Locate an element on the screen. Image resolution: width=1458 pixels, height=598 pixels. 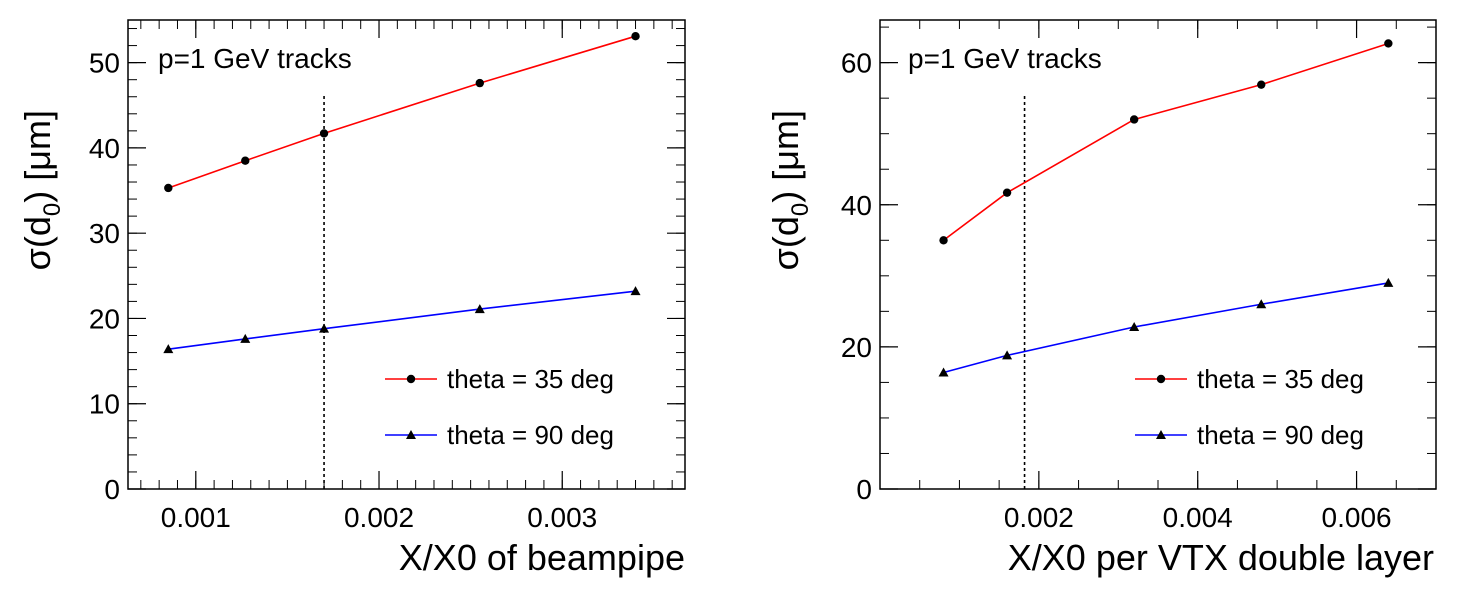
x-tick-label: 0.001 is located at coordinates (196, 517).